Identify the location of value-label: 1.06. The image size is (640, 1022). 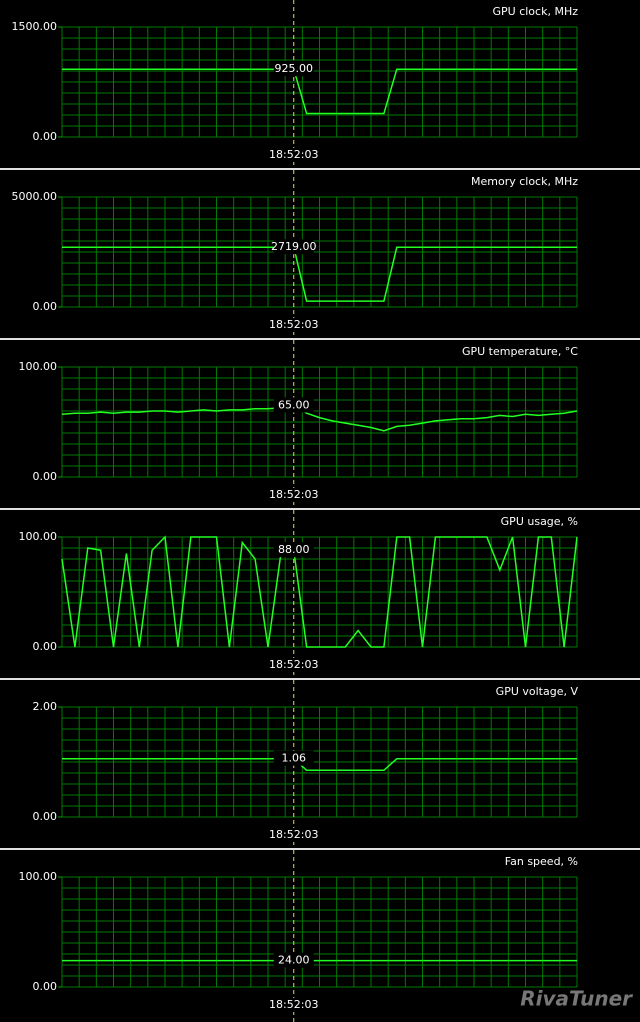
(294, 758).